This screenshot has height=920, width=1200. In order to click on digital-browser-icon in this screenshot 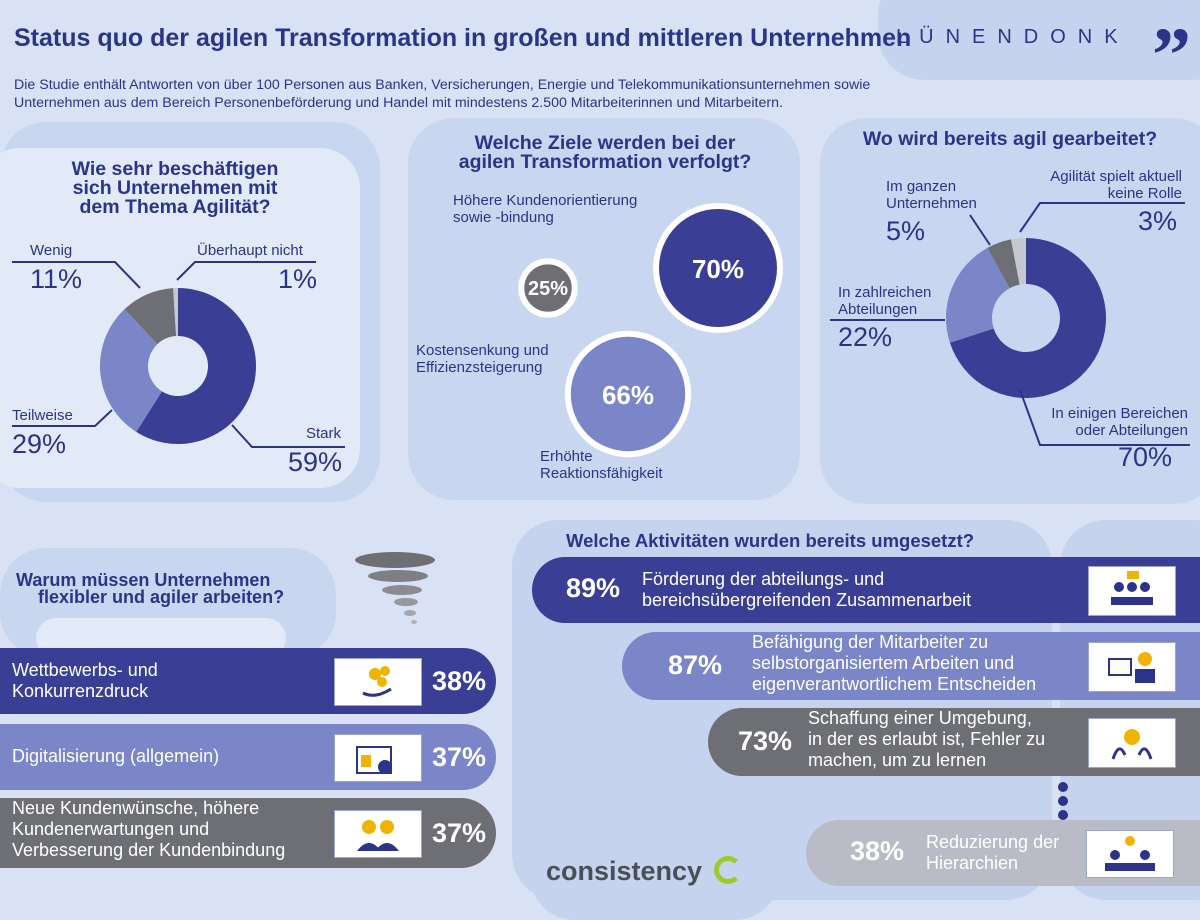, I will do `click(378, 758)`.